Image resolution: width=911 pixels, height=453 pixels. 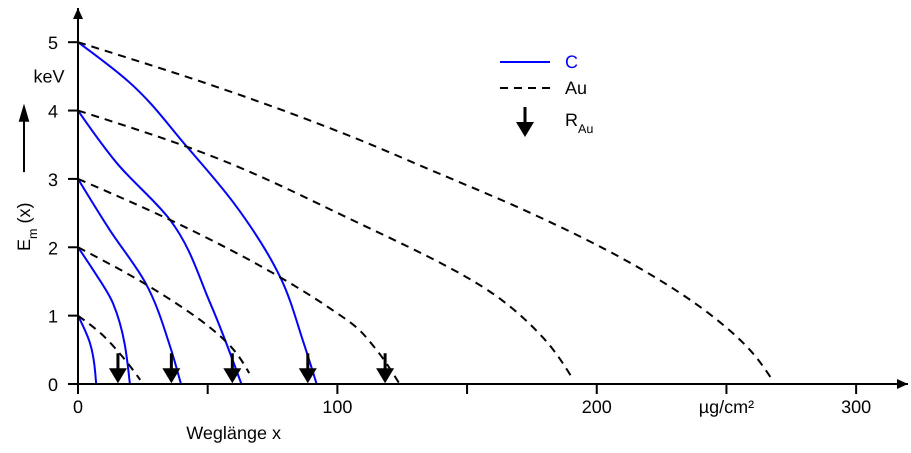 I want to click on x-tick-label: 200, so click(x=597, y=407).